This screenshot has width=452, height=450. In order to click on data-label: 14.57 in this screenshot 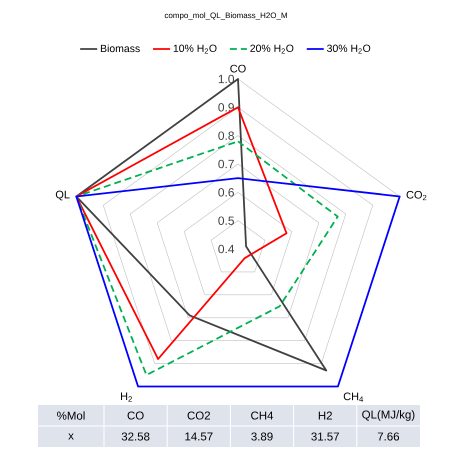, I will do `click(199, 436)`.